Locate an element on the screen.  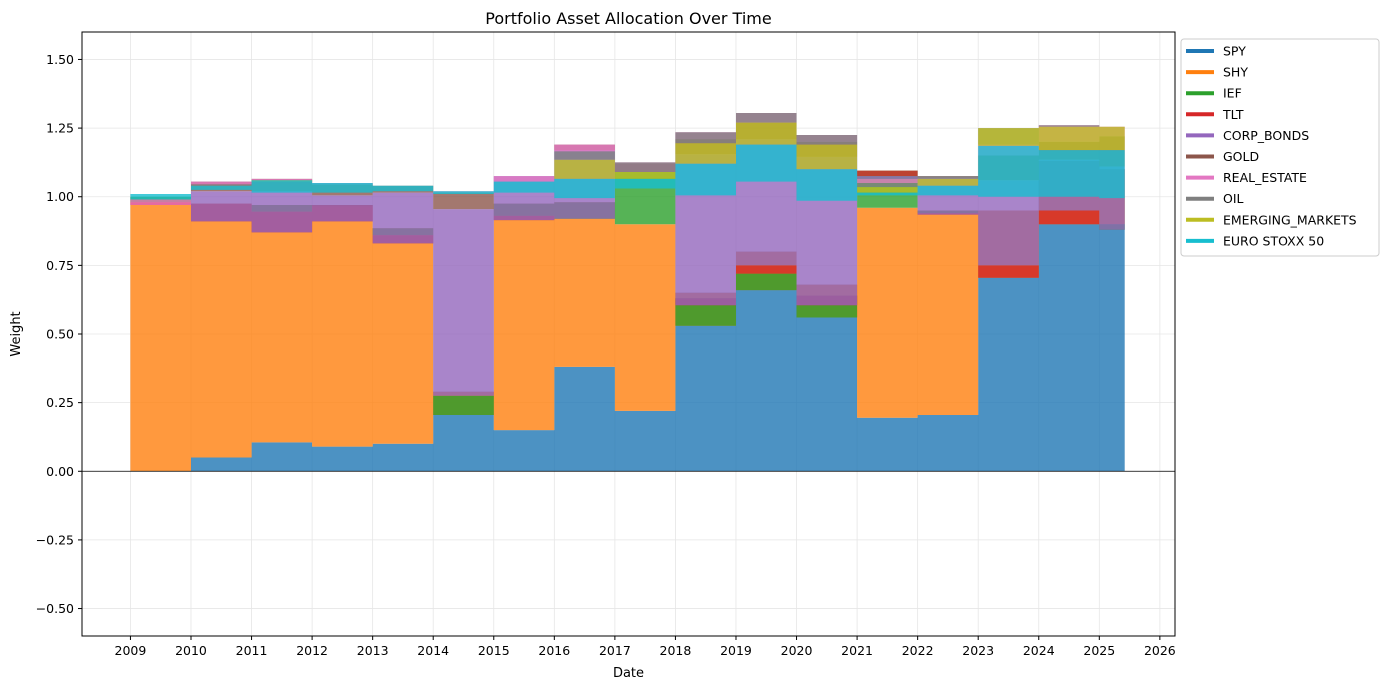
y-tick-label: 0.50 is located at coordinates (60, 334).